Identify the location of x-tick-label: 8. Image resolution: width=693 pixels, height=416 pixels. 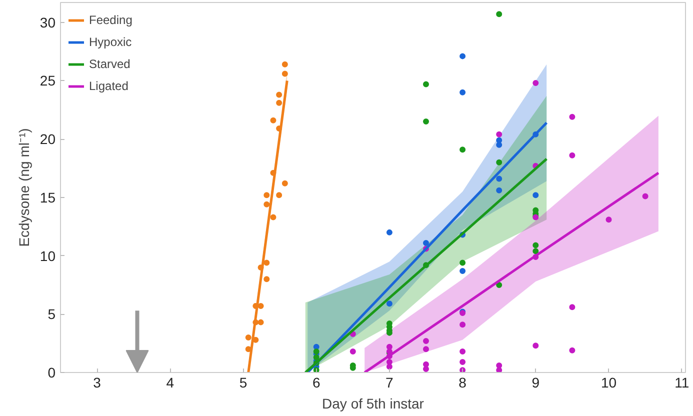
(462, 382).